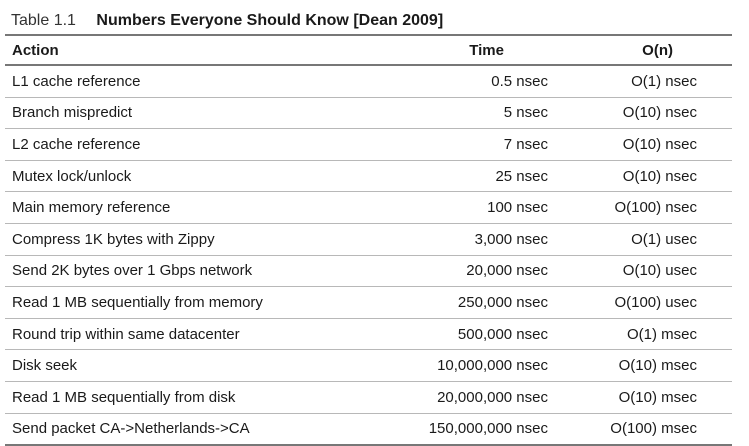 The width and height of the screenshot is (749, 446). What do you see at coordinates (124, 397) in the screenshot?
I see `action-cell: Read 1 MB sequentially from disk` at bounding box center [124, 397].